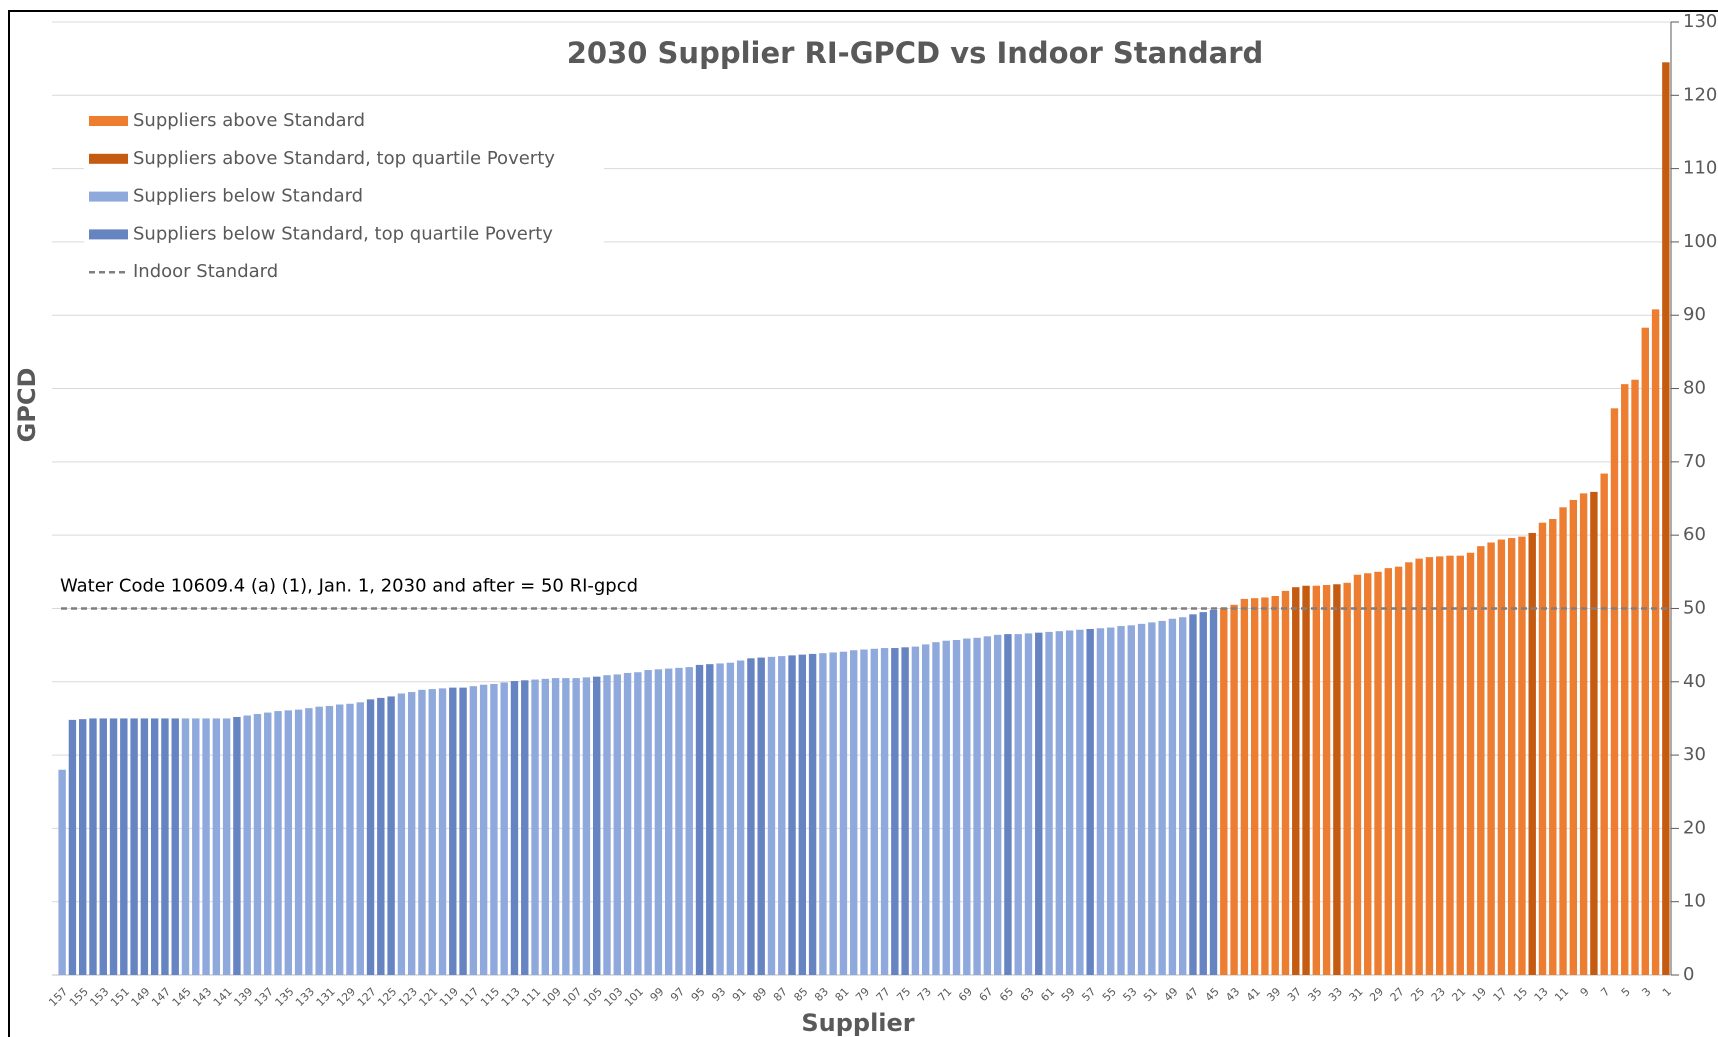 Image resolution: width=1718 pixels, height=1037 pixels. I want to click on x-tick-label: 147, so click(161, 997).